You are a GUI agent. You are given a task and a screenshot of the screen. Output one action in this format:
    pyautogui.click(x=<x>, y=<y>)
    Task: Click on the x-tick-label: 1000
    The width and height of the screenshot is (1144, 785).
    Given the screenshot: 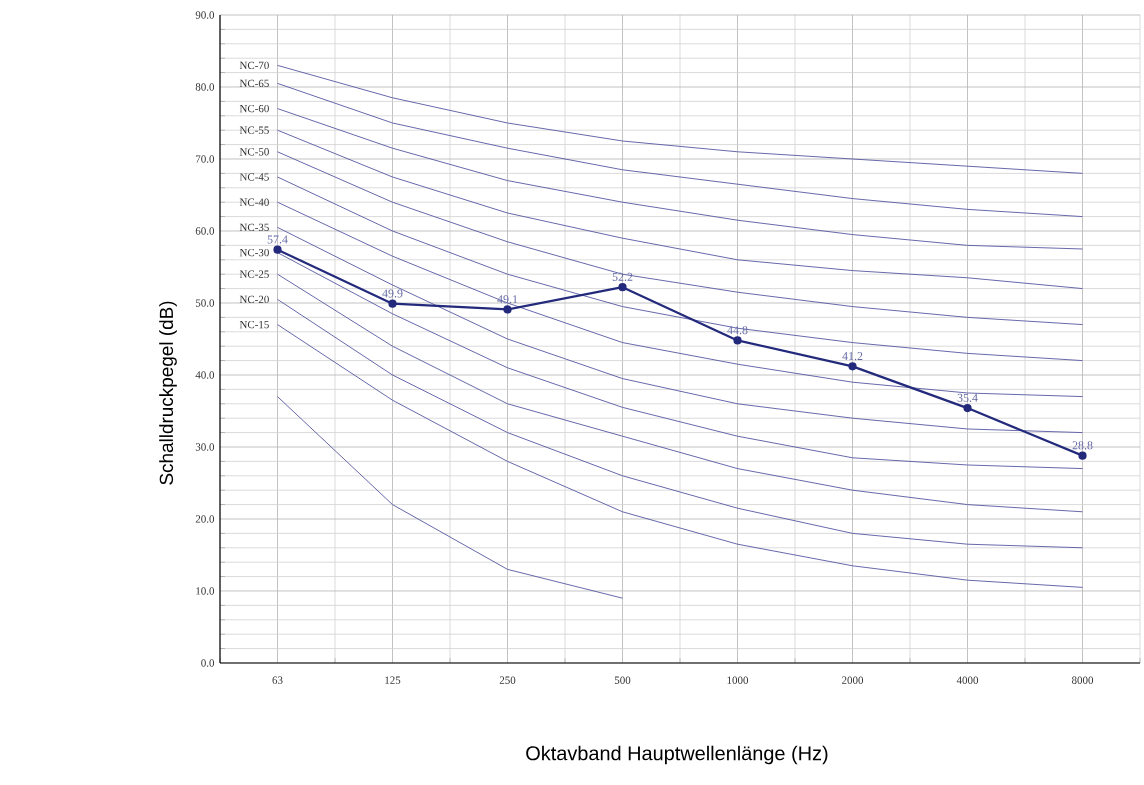 What is the action you would take?
    pyautogui.click(x=738, y=680)
    